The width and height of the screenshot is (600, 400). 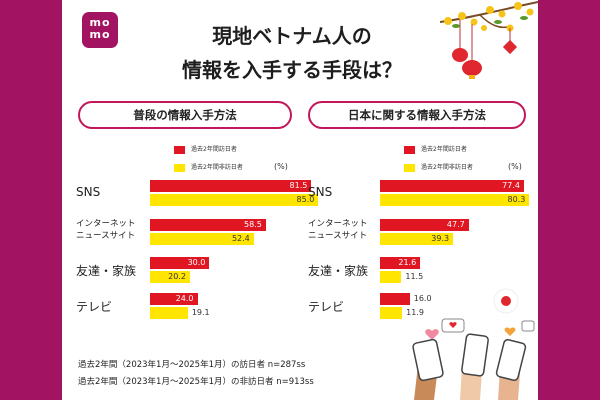 What do you see at coordinates (185, 115) in the screenshot?
I see `left-chart-title: 普段の情報入手方法` at bounding box center [185, 115].